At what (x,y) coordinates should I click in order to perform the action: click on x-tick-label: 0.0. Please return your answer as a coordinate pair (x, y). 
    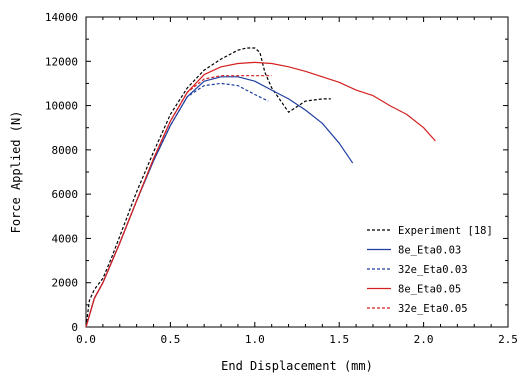
    Looking at the image, I should click on (86, 339).